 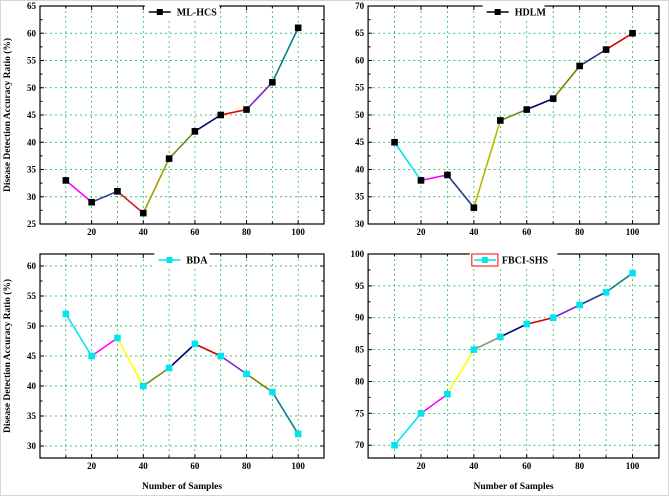 I want to click on y-tick-label: 85, so click(x=360, y=350).